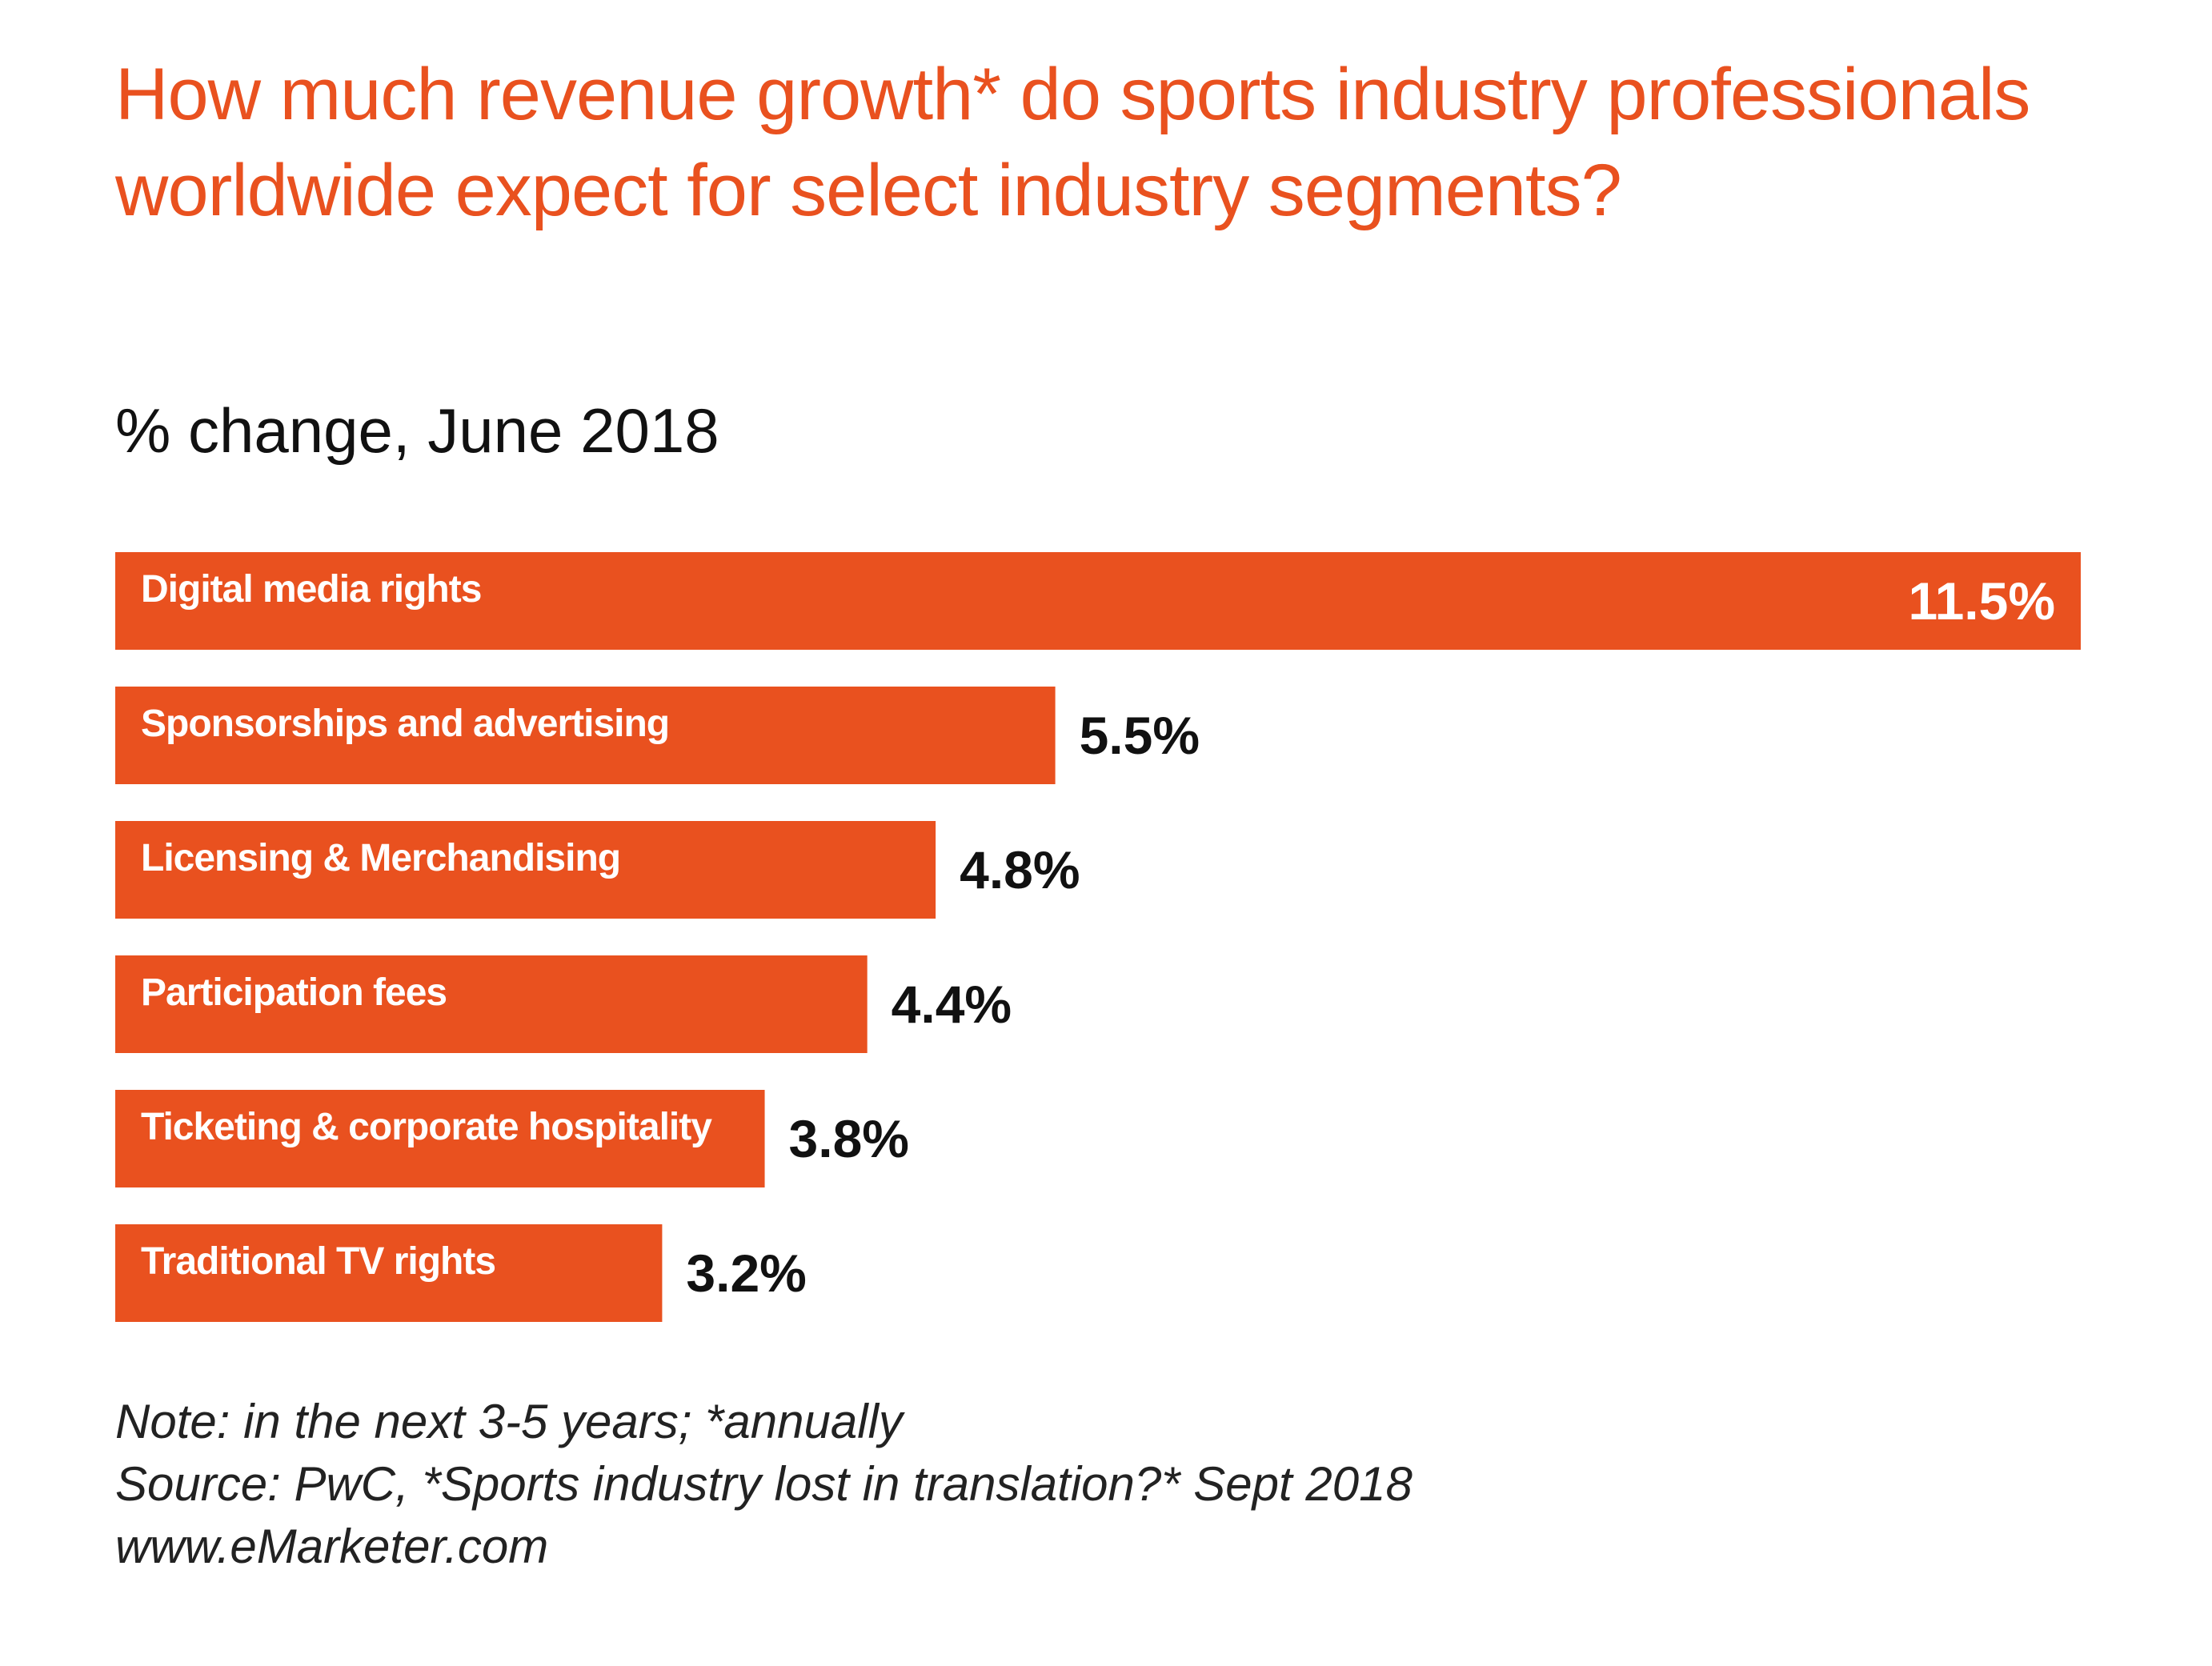 The height and width of the screenshot is (1666, 2212). Describe the element at coordinates (318, 1261) in the screenshot. I see `bar-category-label: Traditional TV rights` at that location.